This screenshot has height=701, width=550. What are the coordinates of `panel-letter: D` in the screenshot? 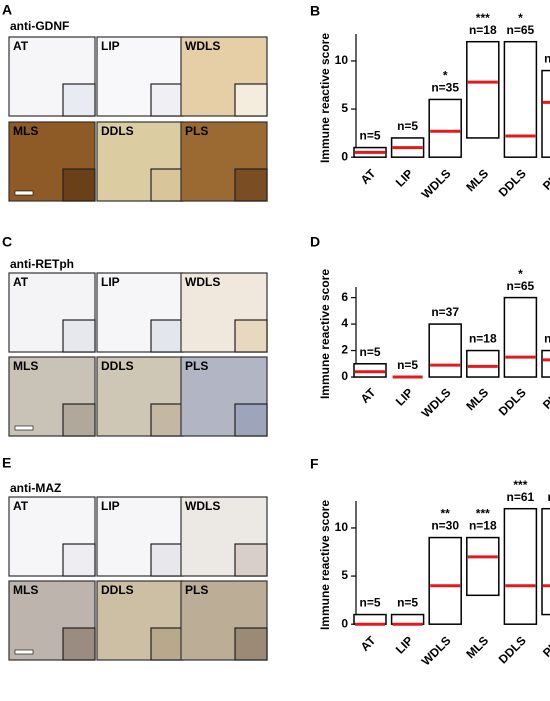 It's located at (315, 242).